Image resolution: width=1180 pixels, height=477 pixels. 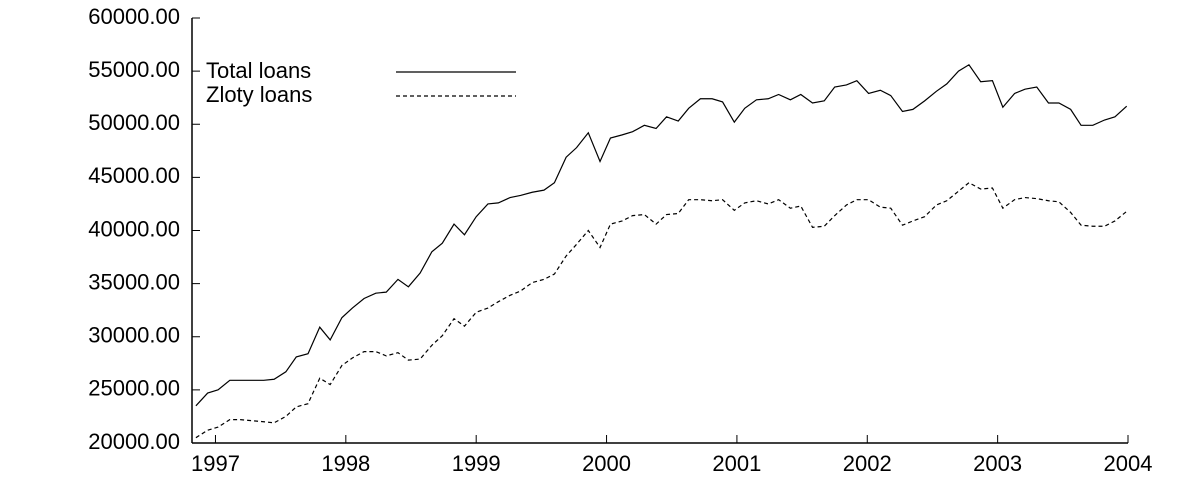 What do you see at coordinates (215, 463) in the screenshot?
I see `x-tick-label: 1997` at bounding box center [215, 463].